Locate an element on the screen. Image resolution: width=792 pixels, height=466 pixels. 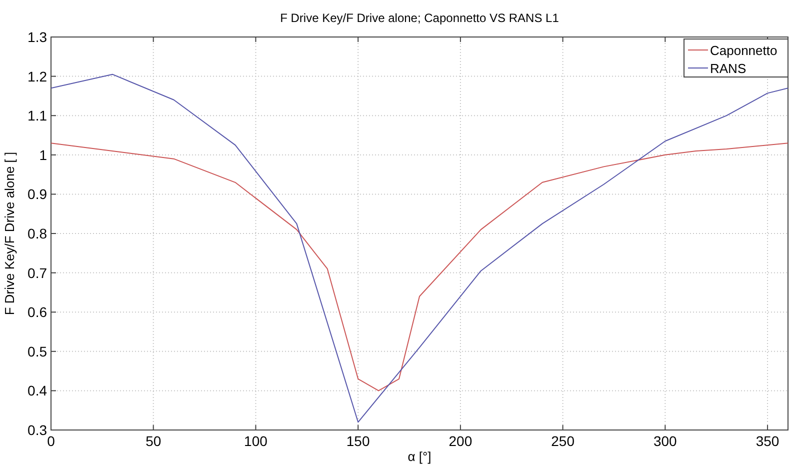
x-tick-label: 100 is located at coordinates (256, 441).